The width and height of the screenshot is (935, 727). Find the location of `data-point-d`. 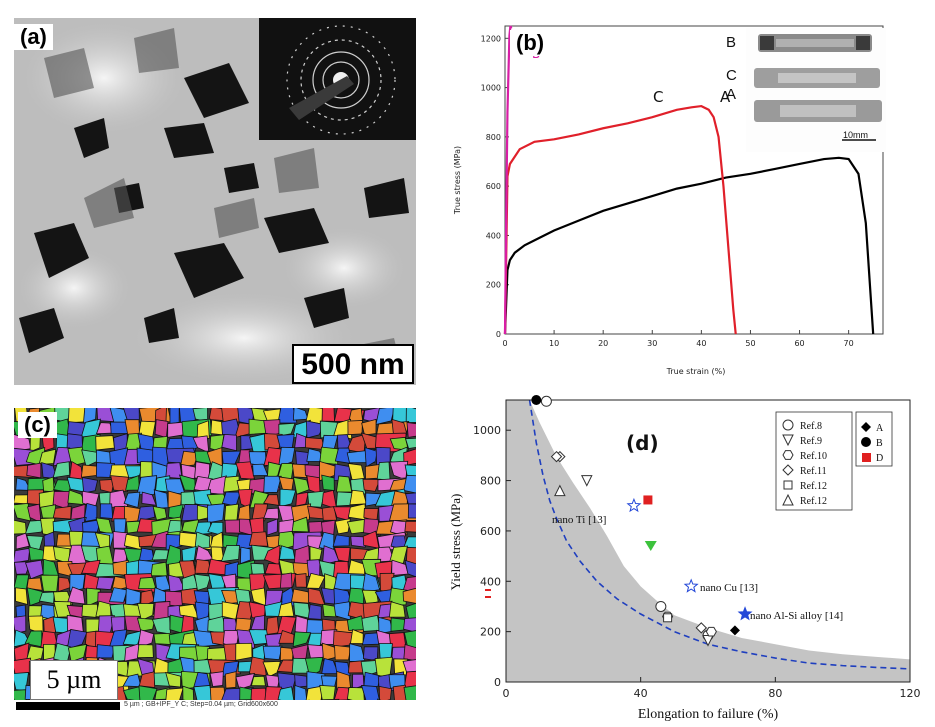

data-point-d is located at coordinates (648, 500).